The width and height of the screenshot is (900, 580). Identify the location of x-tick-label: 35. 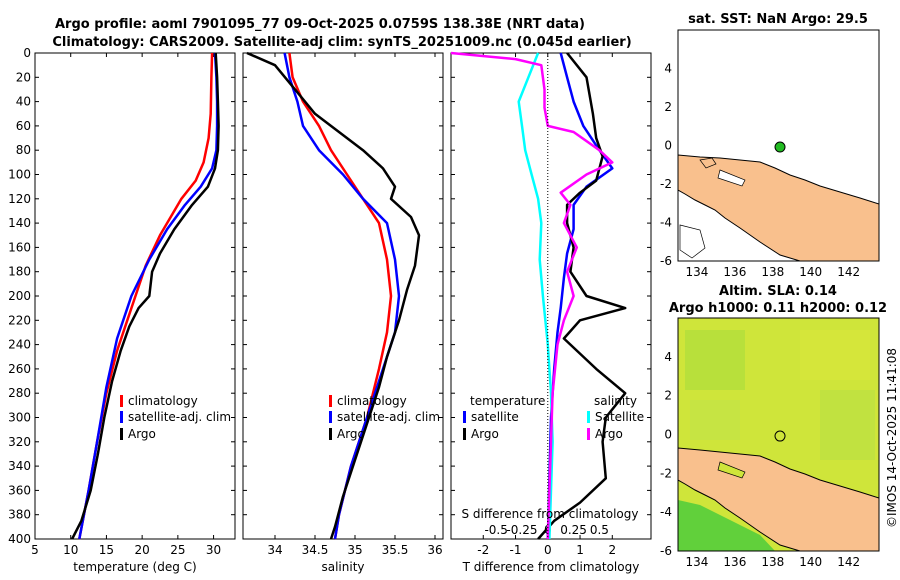
(354, 550).